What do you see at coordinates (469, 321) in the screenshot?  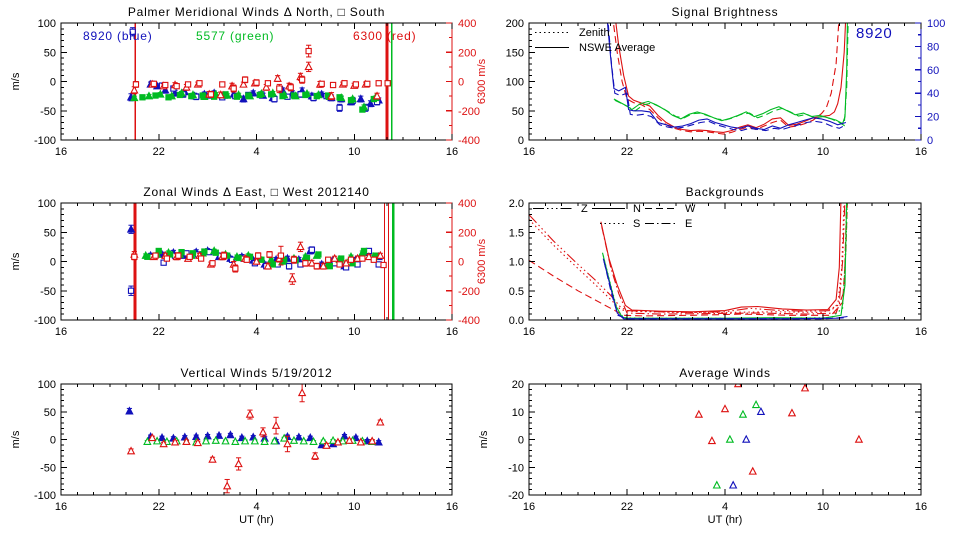 I see `y2-tick-label: -400` at bounding box center [469, 321].